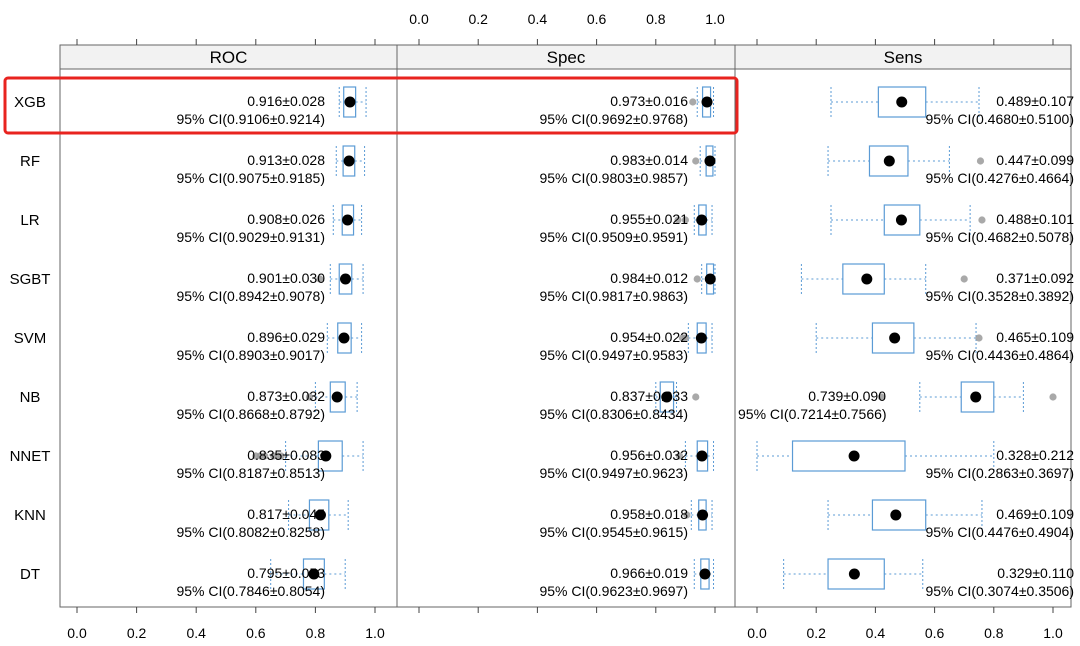 The width and height of the screenshot is (1080, 646). I want to click on ci-label-sgbt-roc: 95% CI(0.8942±0.9078), so click(250, 296).